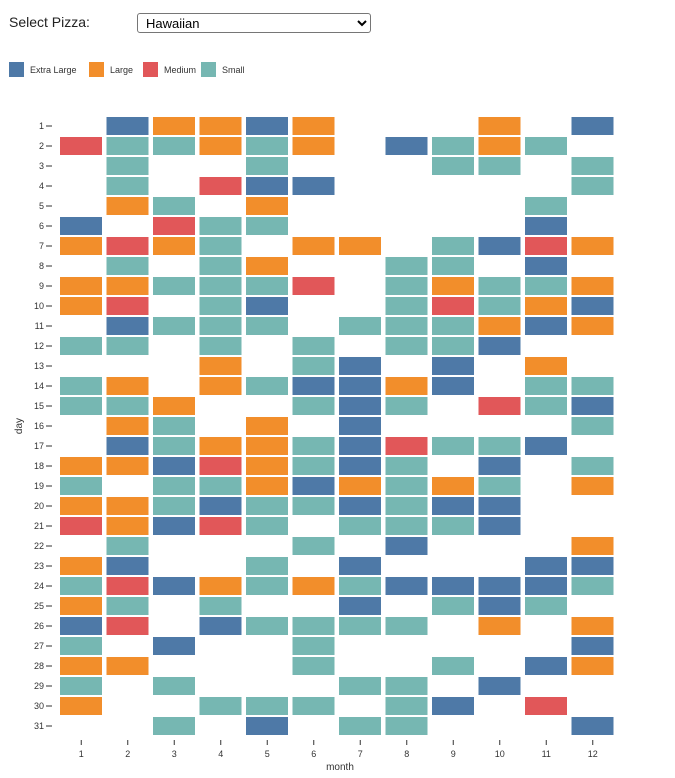  Describe the element at coordinates (39, 606) in the screenshot. I see `y-tick-label: 25` at that location.